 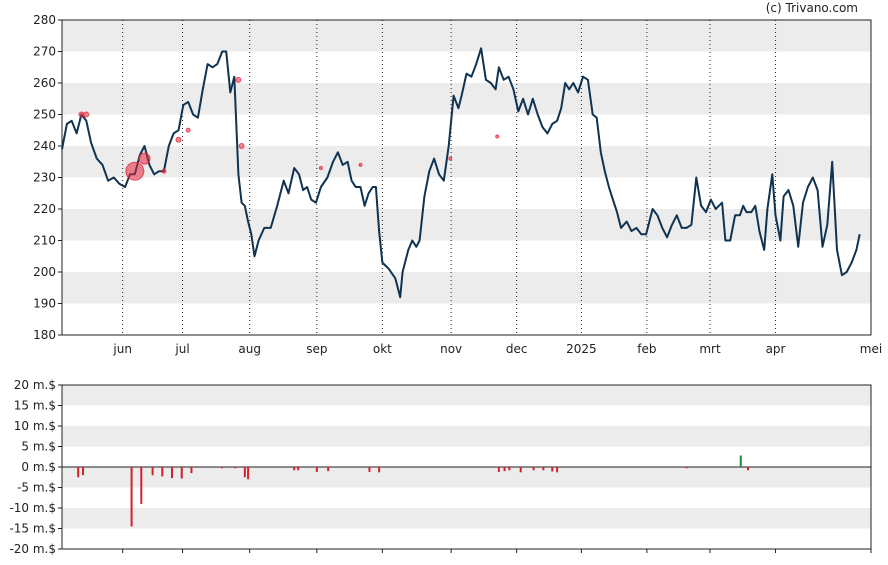 What do you see at coordinates (646, 349) in the screenshot?
I see `x-tick-label: feb` at bounding box center [646, 349].